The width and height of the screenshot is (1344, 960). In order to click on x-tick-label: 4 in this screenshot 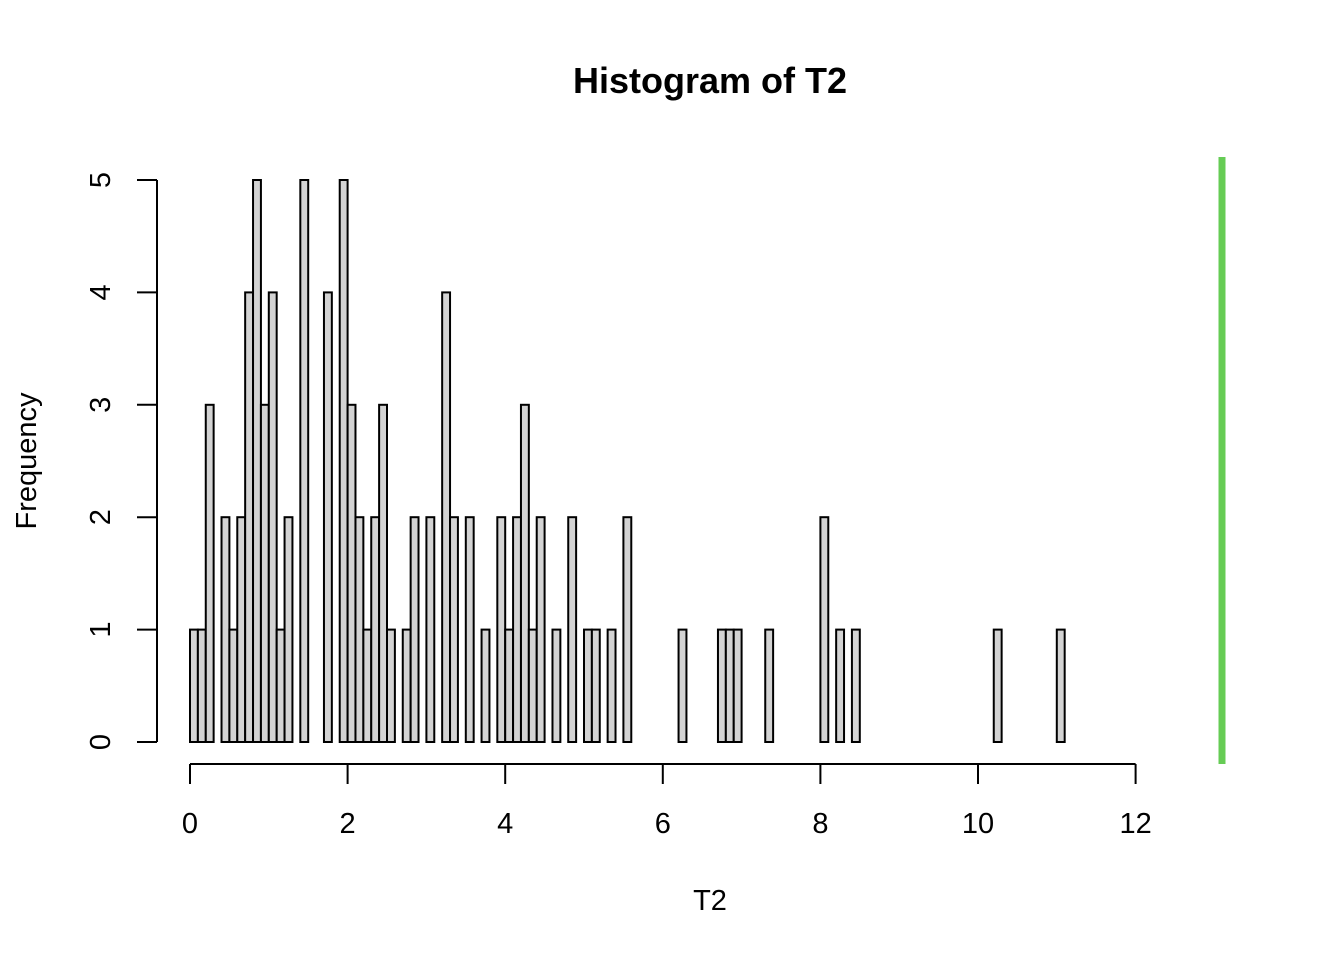, I will do `click(505, 824)`.